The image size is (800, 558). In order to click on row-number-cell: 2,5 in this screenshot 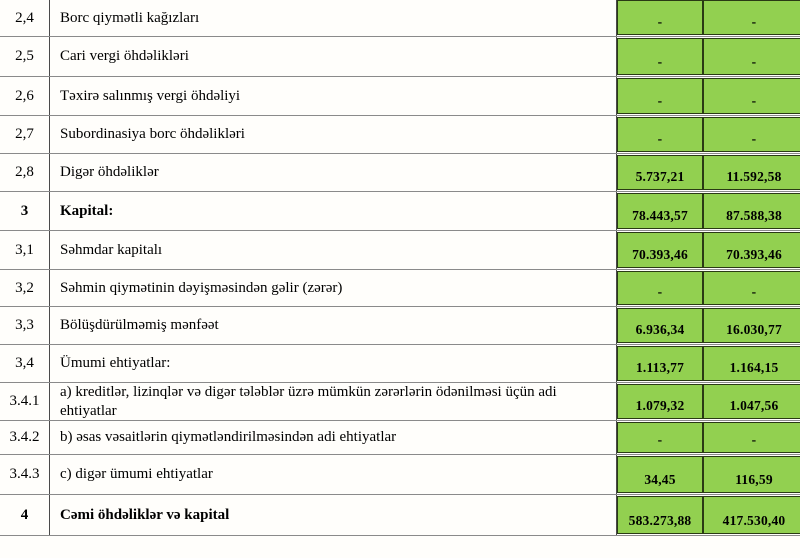, I will do `click(25, 56)`.